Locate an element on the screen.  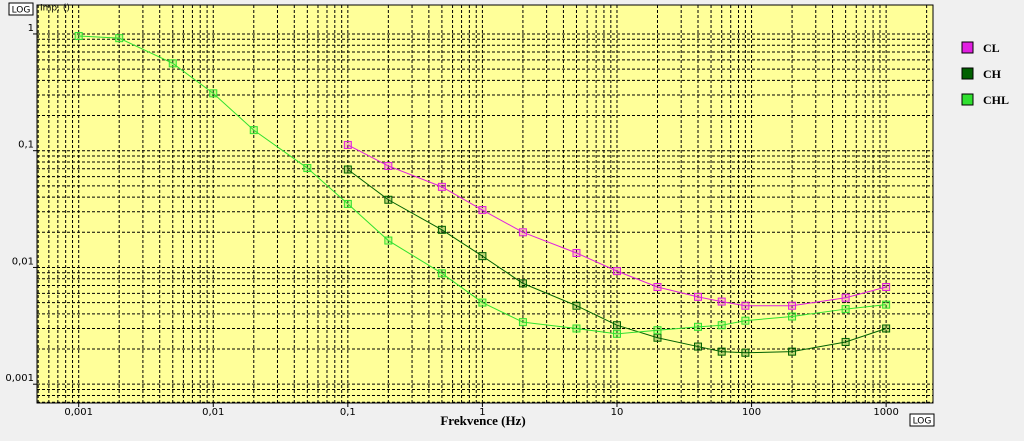
x-tick-label: 1000 is located at coordinates (885, 412).